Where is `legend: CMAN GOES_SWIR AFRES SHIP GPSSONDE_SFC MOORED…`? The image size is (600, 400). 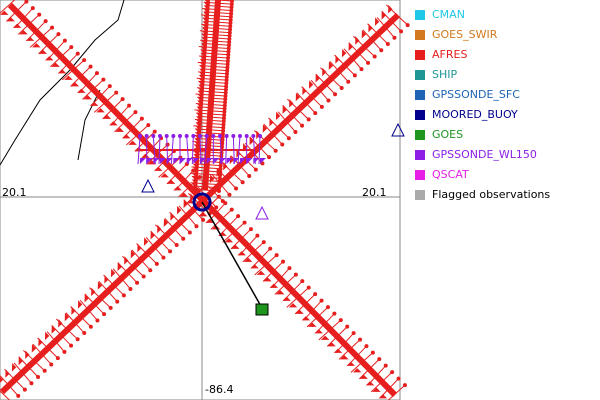
legend: CMAN GOES_SWIR AFRES SHIP GPSSONDE_SFC MOORED… is located at coordinates (482, 104).